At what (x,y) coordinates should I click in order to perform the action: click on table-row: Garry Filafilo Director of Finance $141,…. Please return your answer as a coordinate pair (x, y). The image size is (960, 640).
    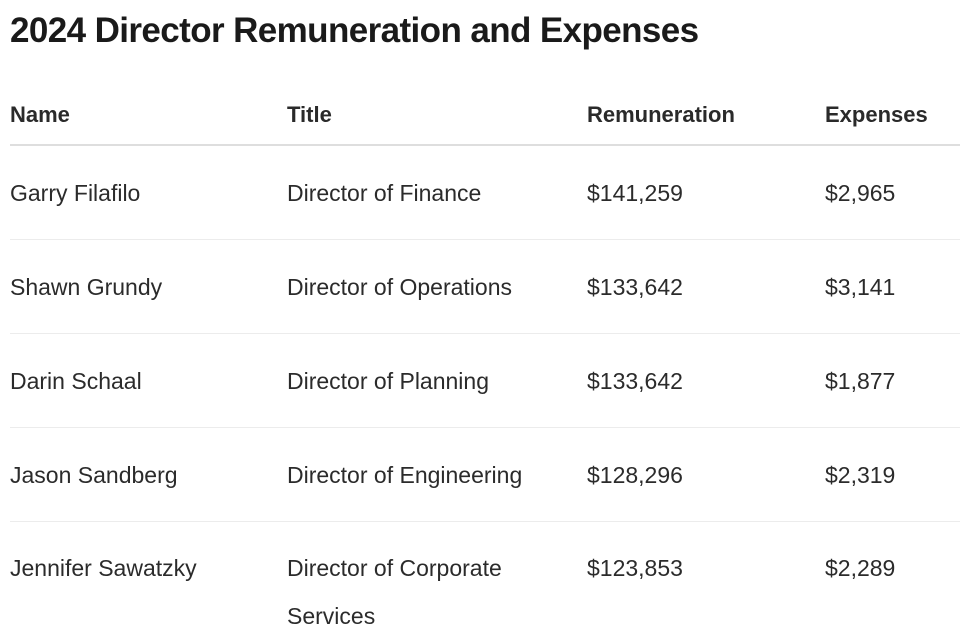
    Looking at the image, I should click on (485, 192).